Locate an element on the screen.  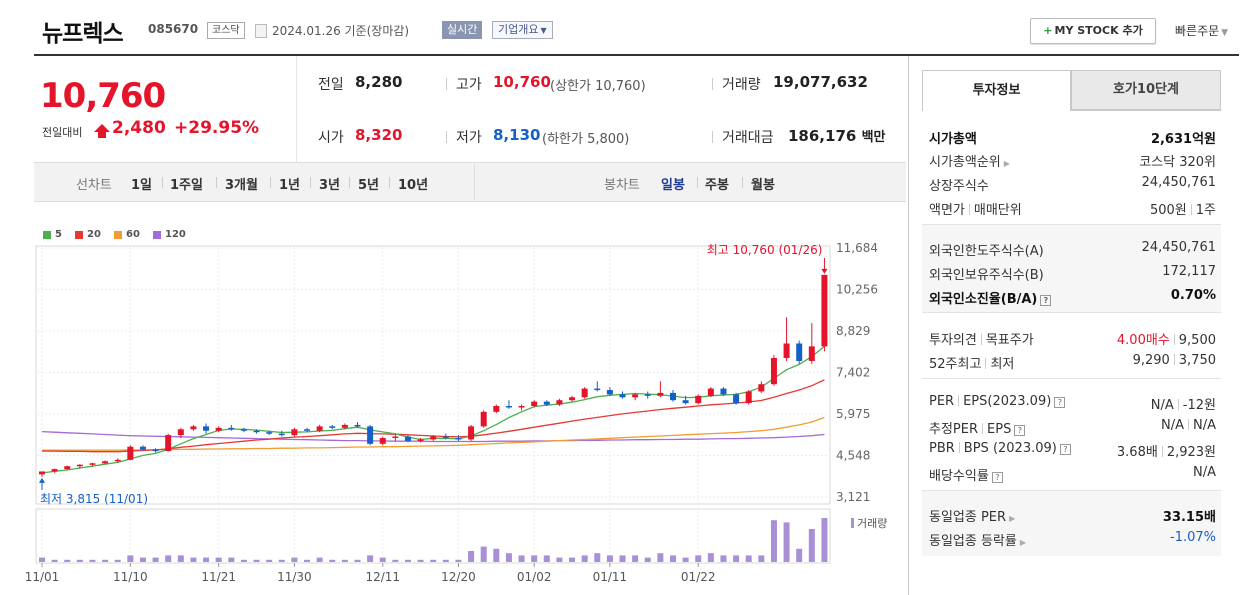
bps-text: BPS (2023.09) is located at coordinates (1010, 448).